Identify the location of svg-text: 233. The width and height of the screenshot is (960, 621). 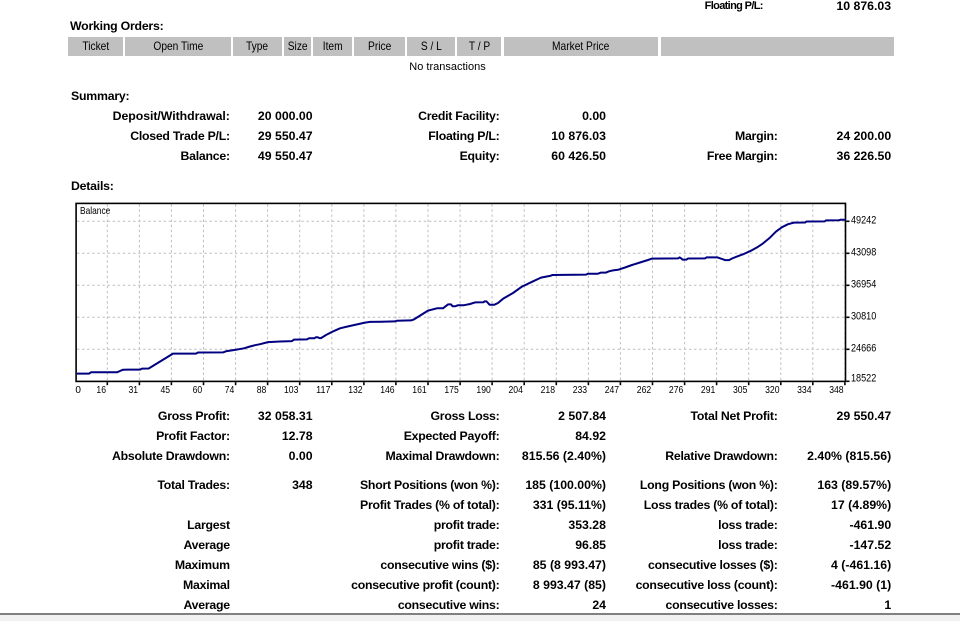
(580, 390).